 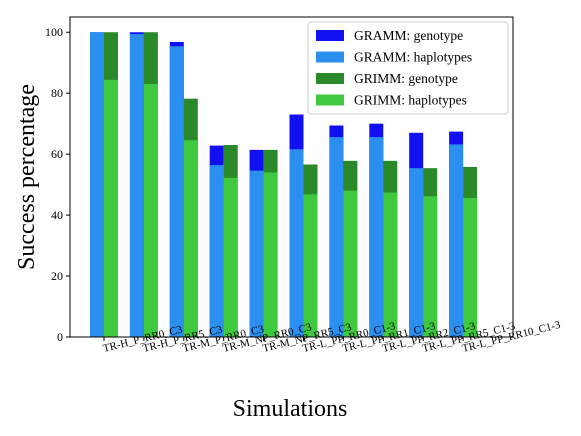 What do you see at coordinates (413, 57) in the screenshot?
I see `legend-label: GRAMM: haplotypes` at bounding box center [413, 57].